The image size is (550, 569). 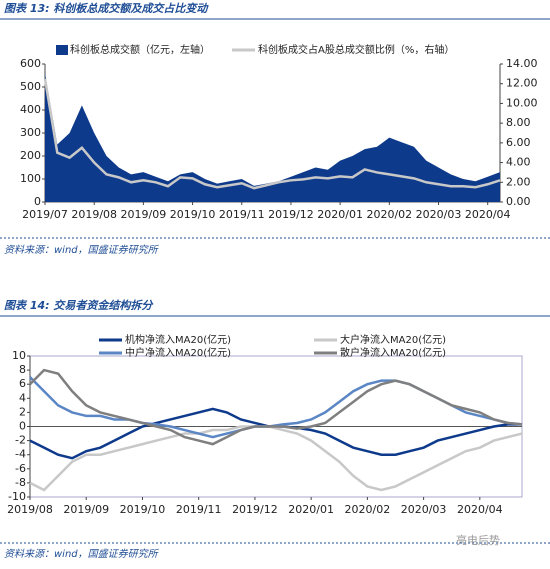 I want to click on y-tick-label: 400, so click(x=30, y=109).